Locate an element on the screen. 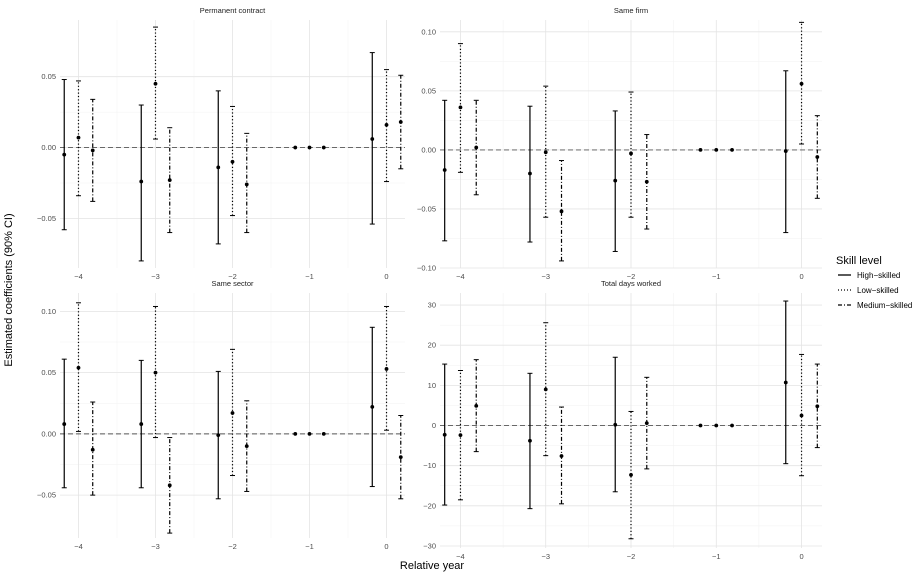  y-tick-label: −10 is located at coordinates (429, 465).